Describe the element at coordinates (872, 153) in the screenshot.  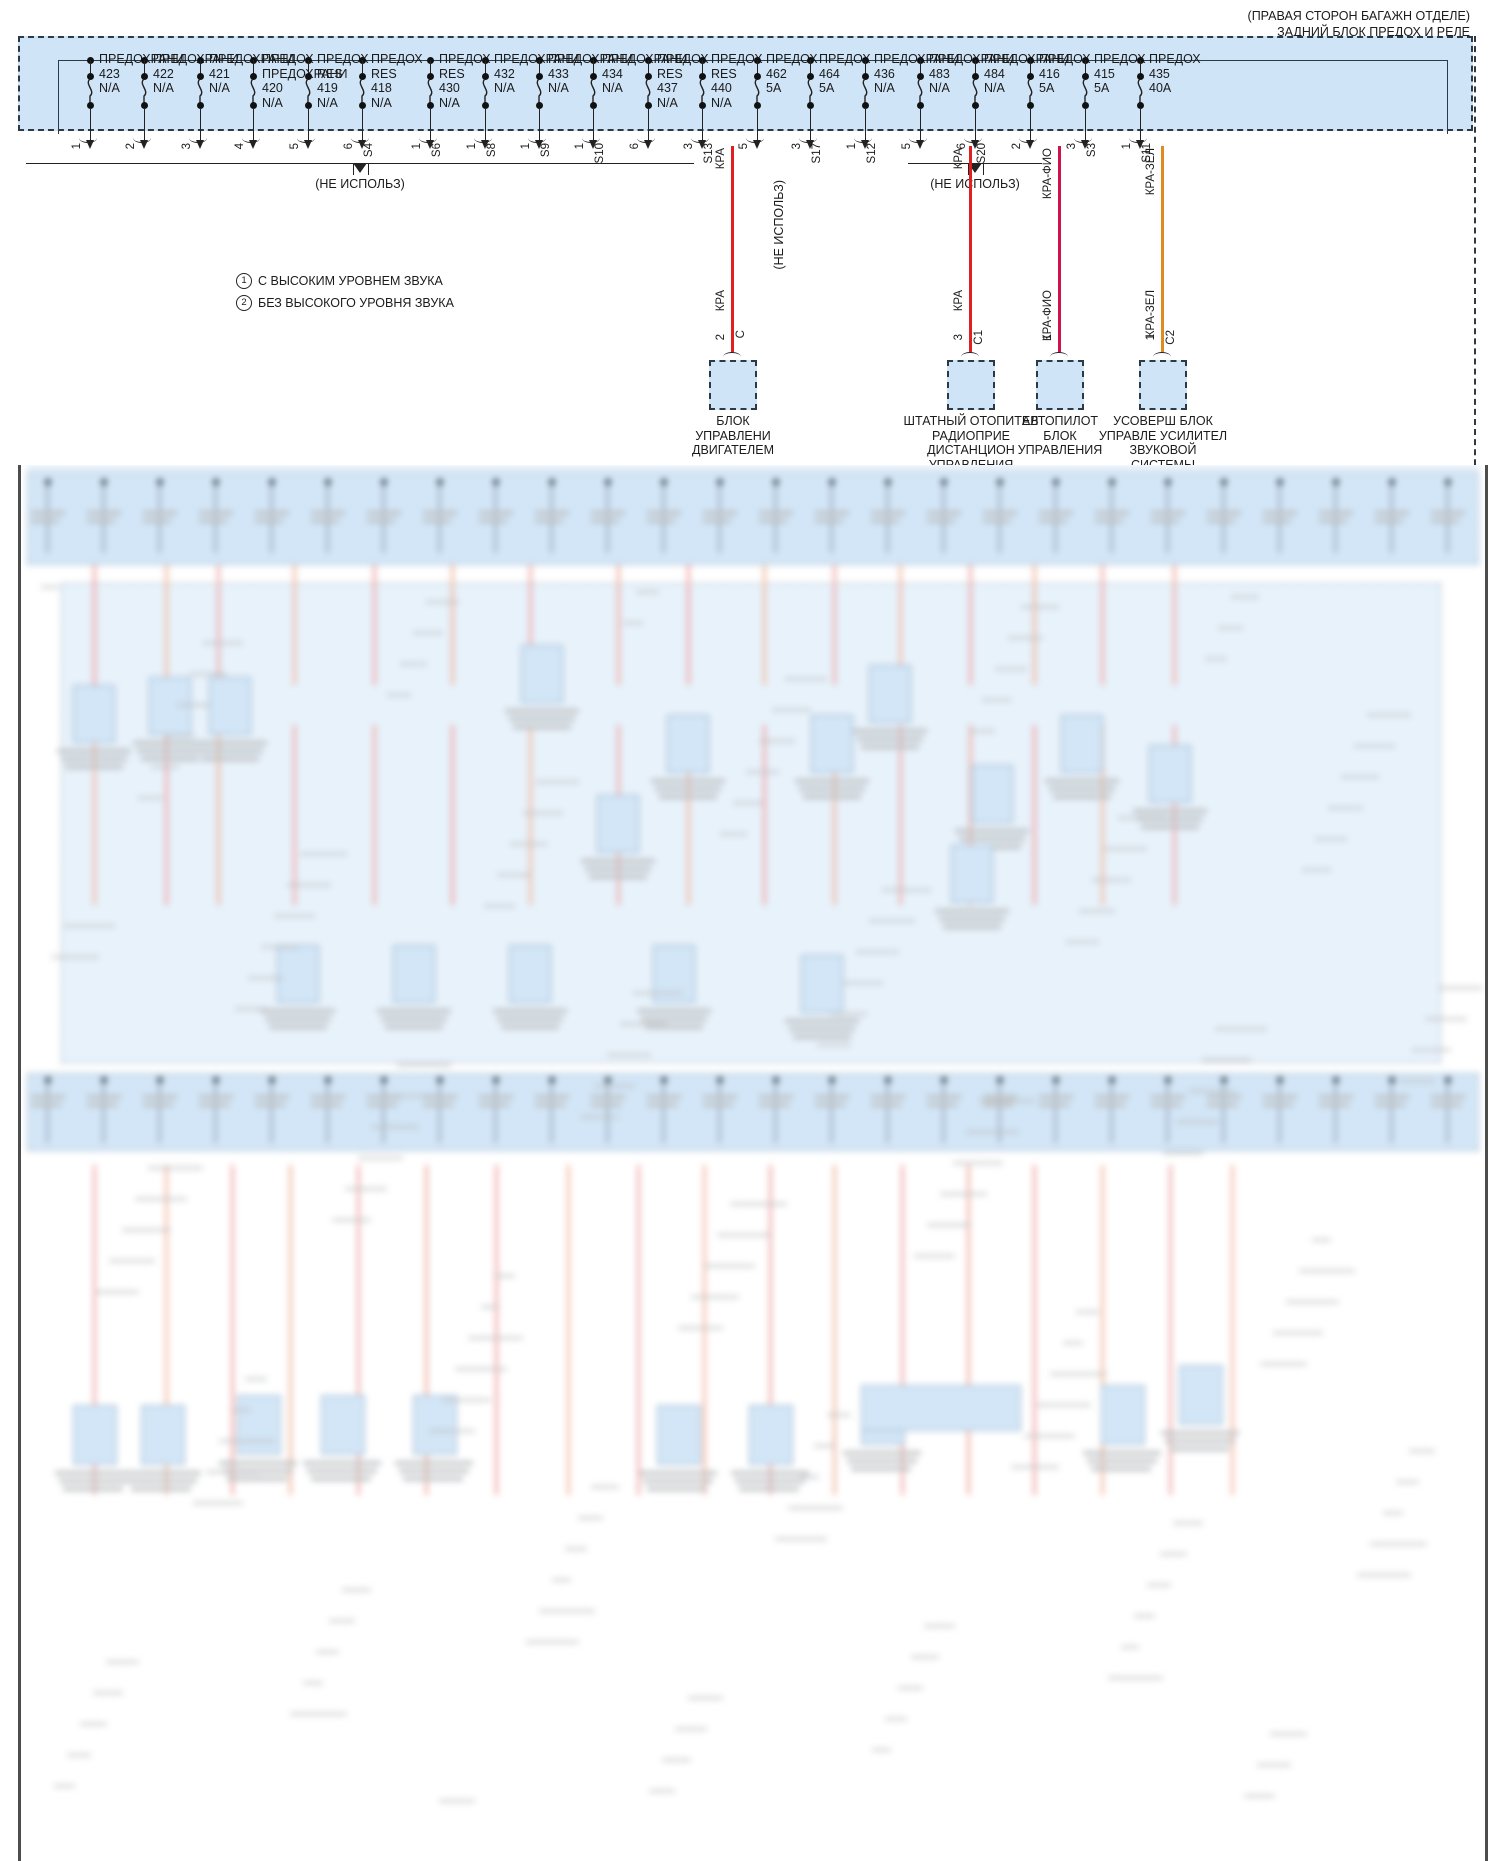
I see `connector-cavity: S12` at that location.